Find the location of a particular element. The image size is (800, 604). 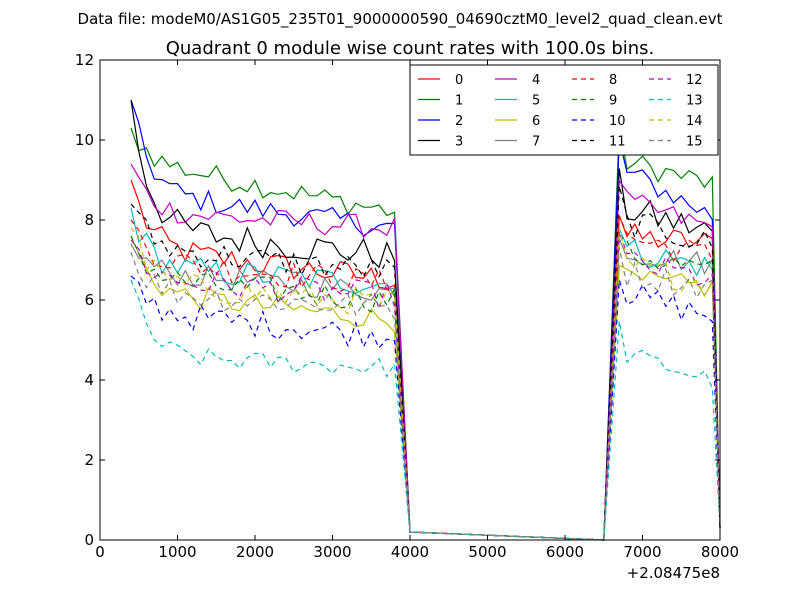

x-tick-label: 0 is located at coordinates (100, 552).